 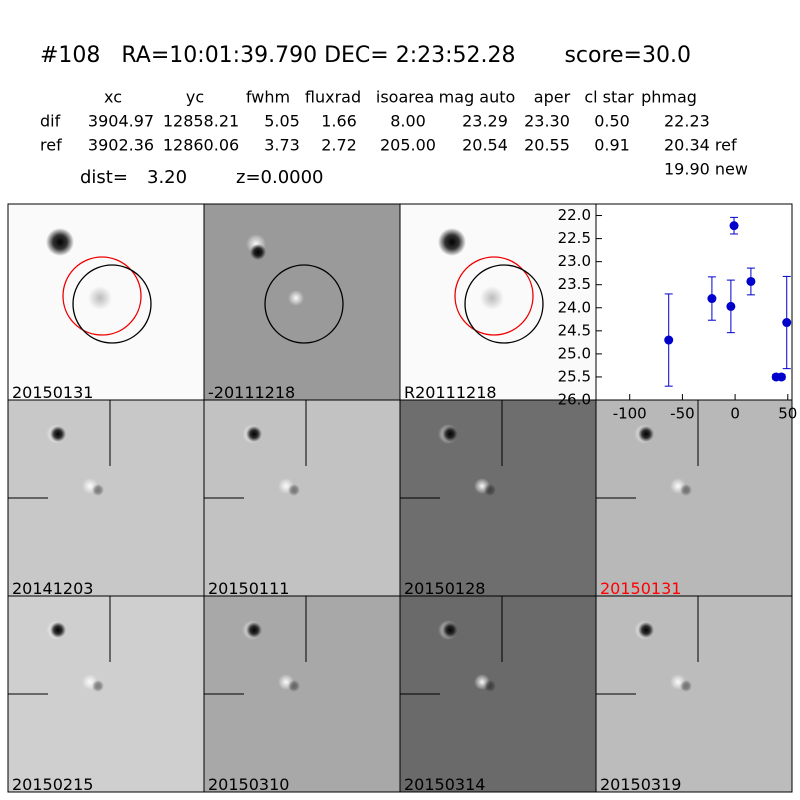 I want to click on column-header: xc, so click(x=113, y=97).